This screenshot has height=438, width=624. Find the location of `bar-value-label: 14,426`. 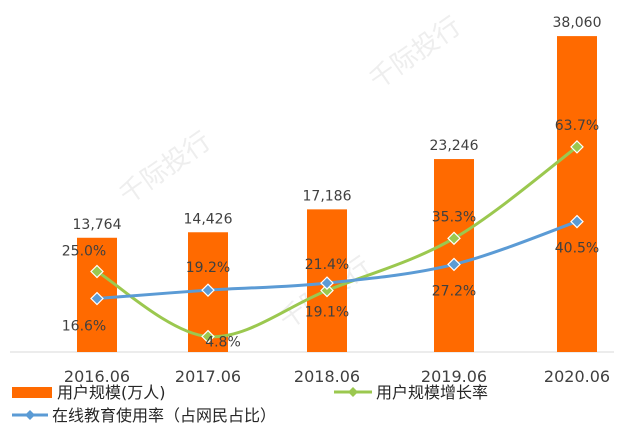

bar-value-label: 14,426 is located at coordinates (208, 219).